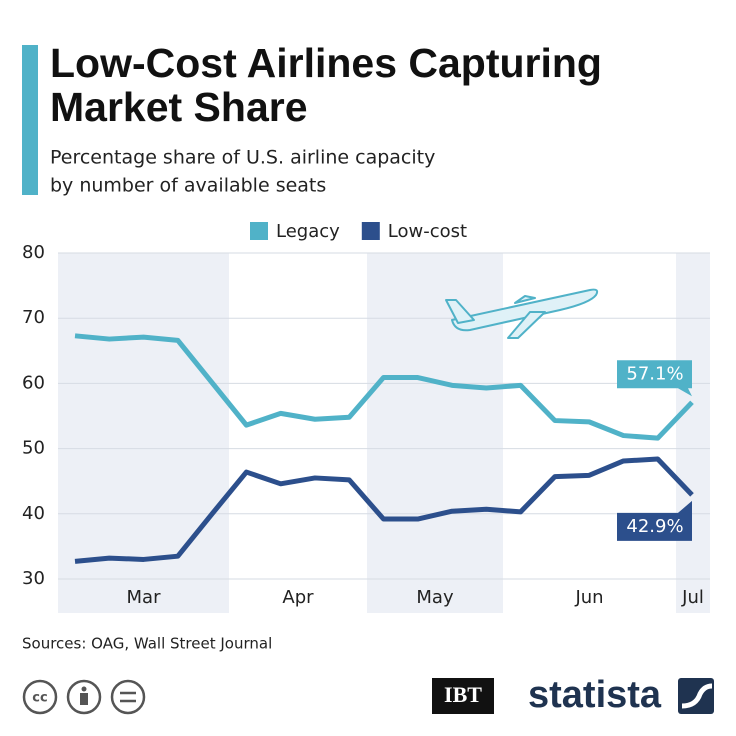 This screenshot has width=736, height=736. I want to click on x-tick-label: Mar, so click(144, 597).